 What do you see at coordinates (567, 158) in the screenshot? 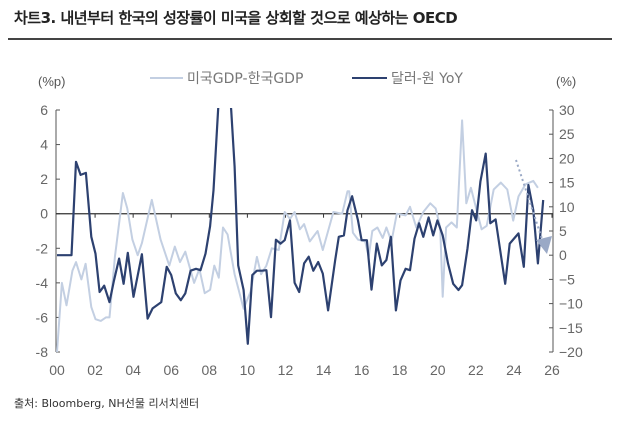
I see `right-tick-label: 20` at bounding box center [567, 158].